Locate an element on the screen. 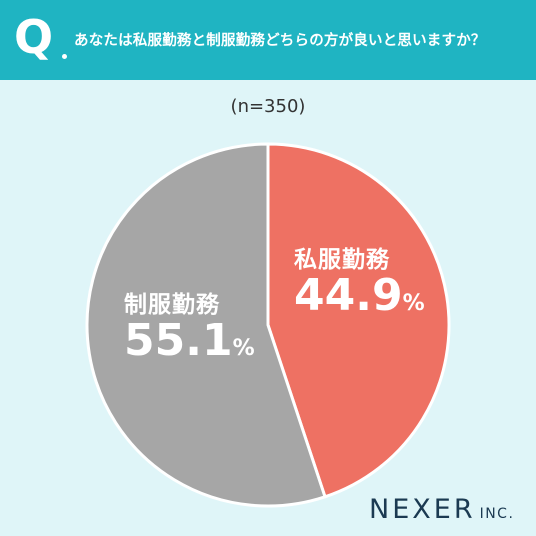 Image resolution: width=536 pixels, height=536 pixels. slice-label-shifuku: 私服勤務 44.9% is located at coordinates (359, 279).